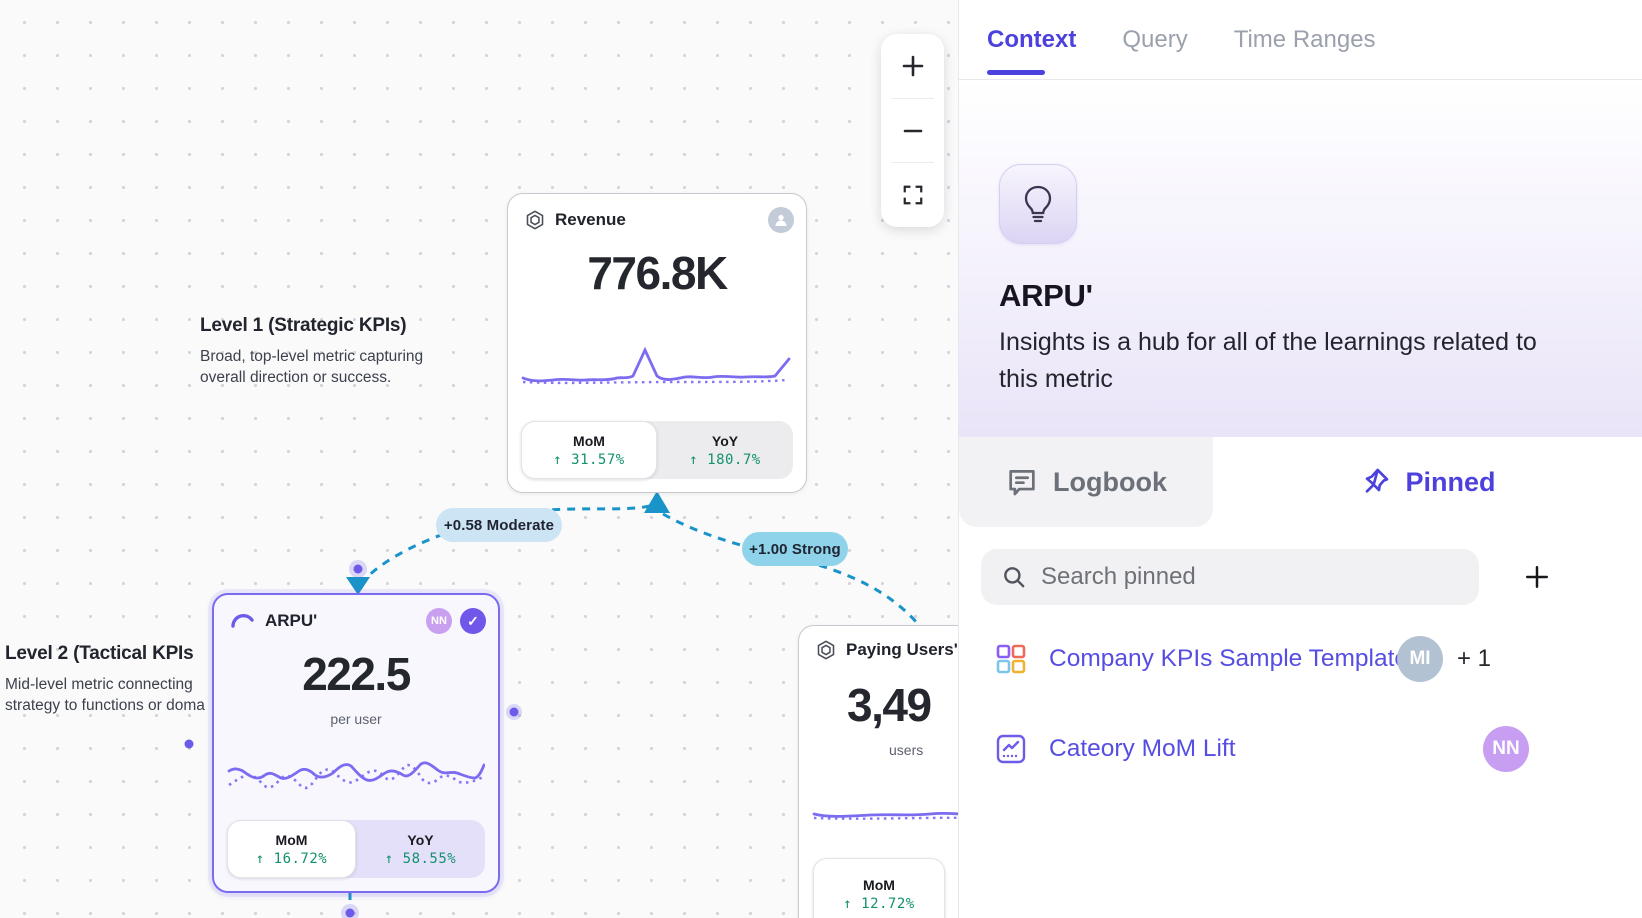 The image size is (1642, 918). I want to click on arrowhead-into-arpu, so click(358, 586).